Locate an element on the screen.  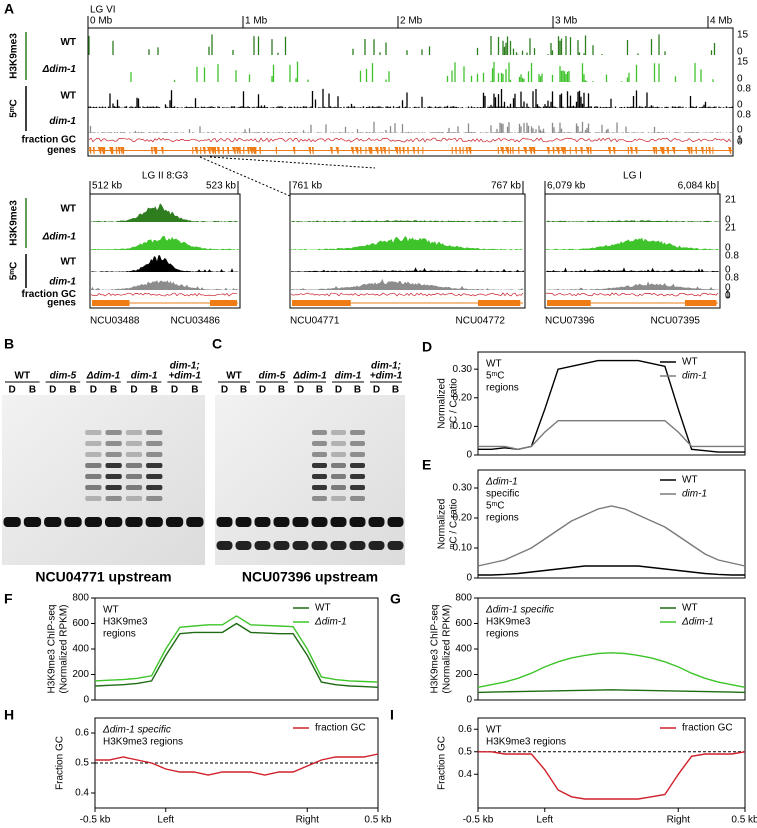
legend-label: dim-1 is located at coordinates (694, 376).